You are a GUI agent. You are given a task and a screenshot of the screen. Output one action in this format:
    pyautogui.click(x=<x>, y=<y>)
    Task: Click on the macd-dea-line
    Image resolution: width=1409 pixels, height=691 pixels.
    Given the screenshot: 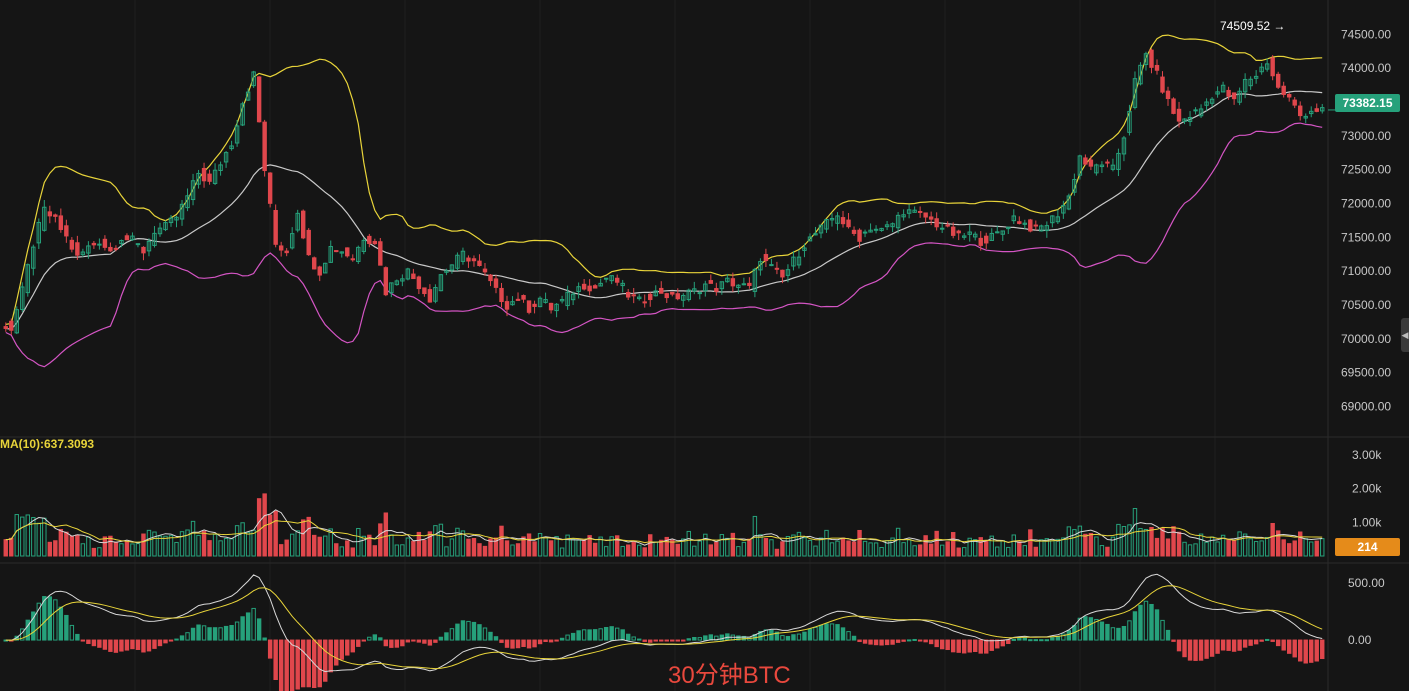 What is the action you would take?
    pyautogui.click(x=664, y=627)
    